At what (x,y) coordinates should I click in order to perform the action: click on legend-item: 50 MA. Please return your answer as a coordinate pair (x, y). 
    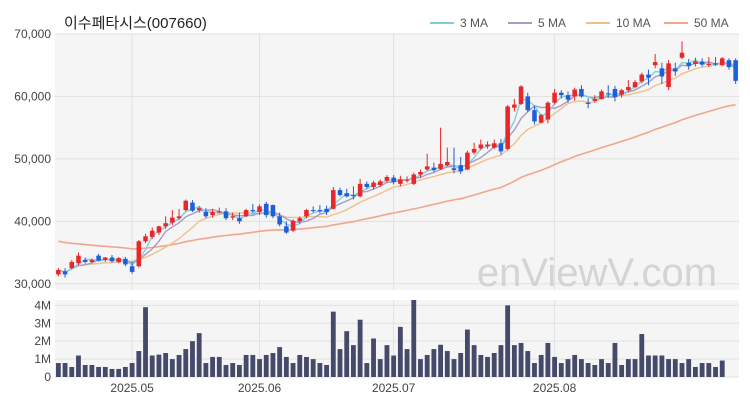
    Looking at the image, I should click on (696, 23).